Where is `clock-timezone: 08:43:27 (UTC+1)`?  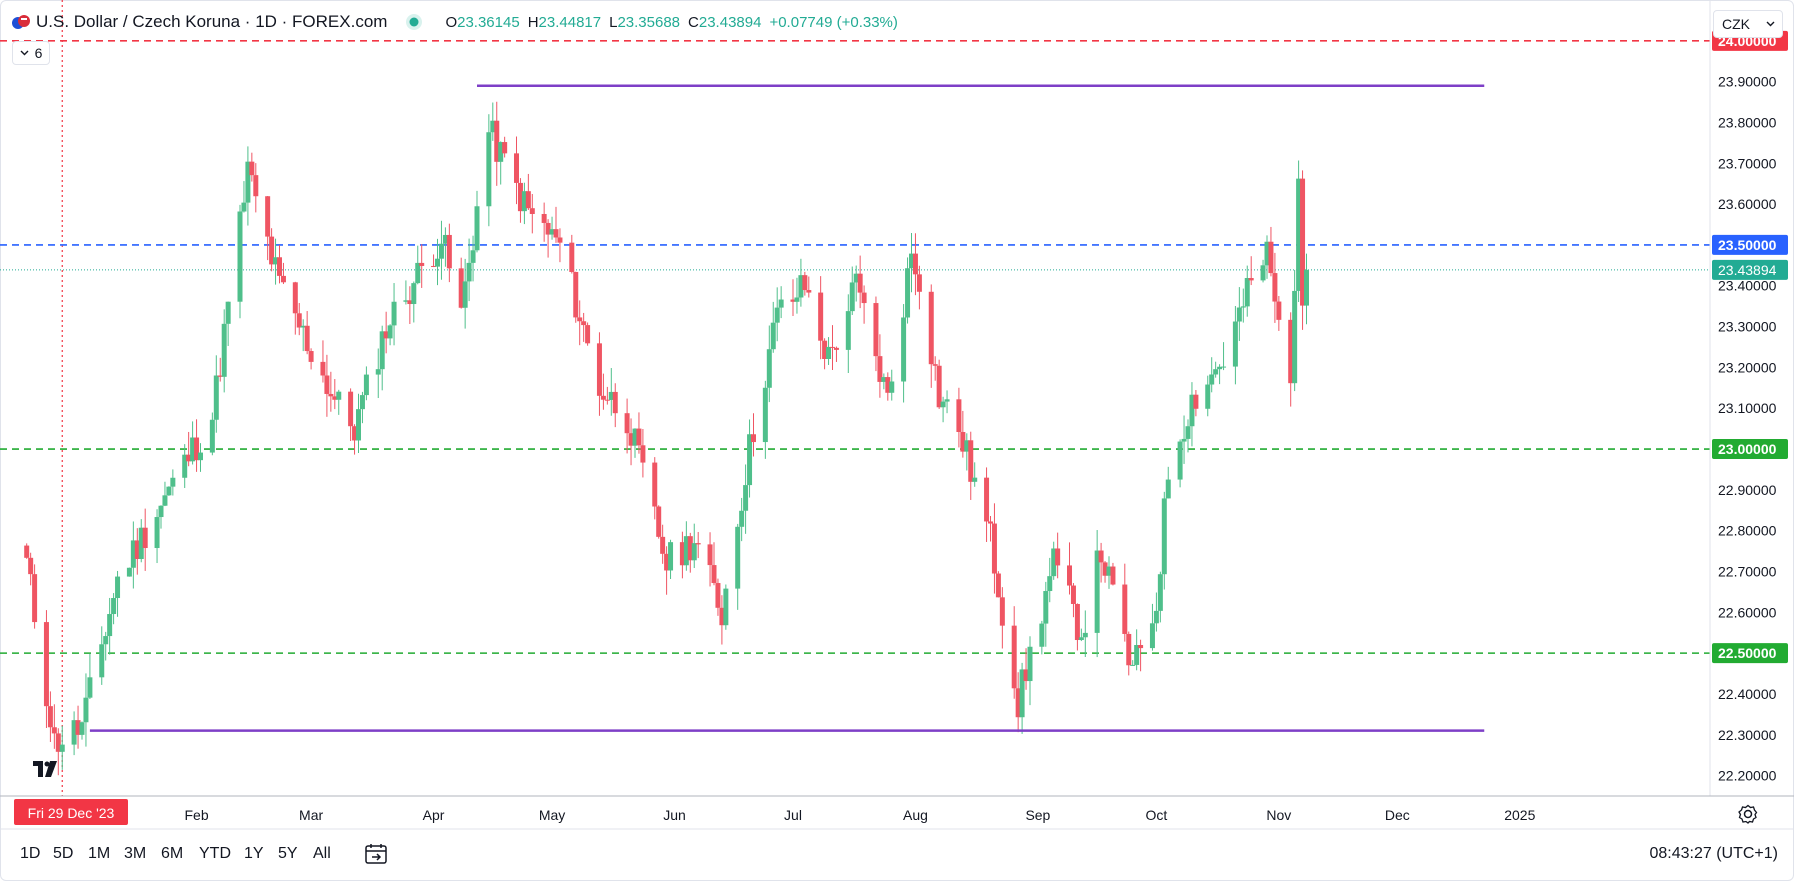
clock-timezone: 08:43:27 (UTC+1) is located at coordinates (1713, 853).